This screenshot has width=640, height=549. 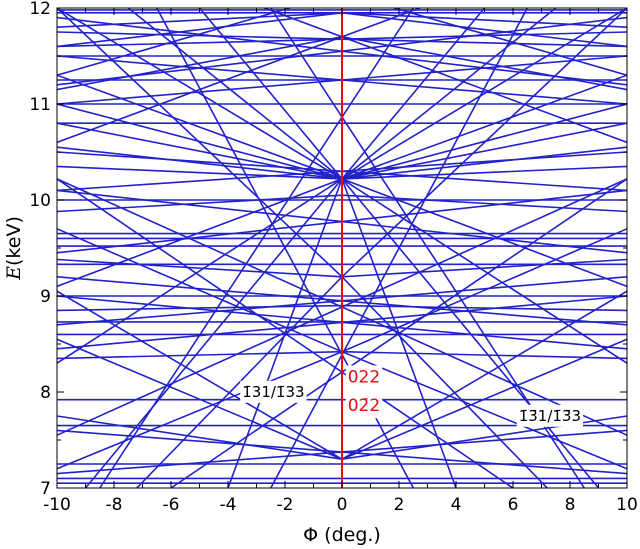 What do you see at coordinates (285, 505) in the screenshot?
I see `x-tick-label-4: -2` at bounding box center [285, 505].